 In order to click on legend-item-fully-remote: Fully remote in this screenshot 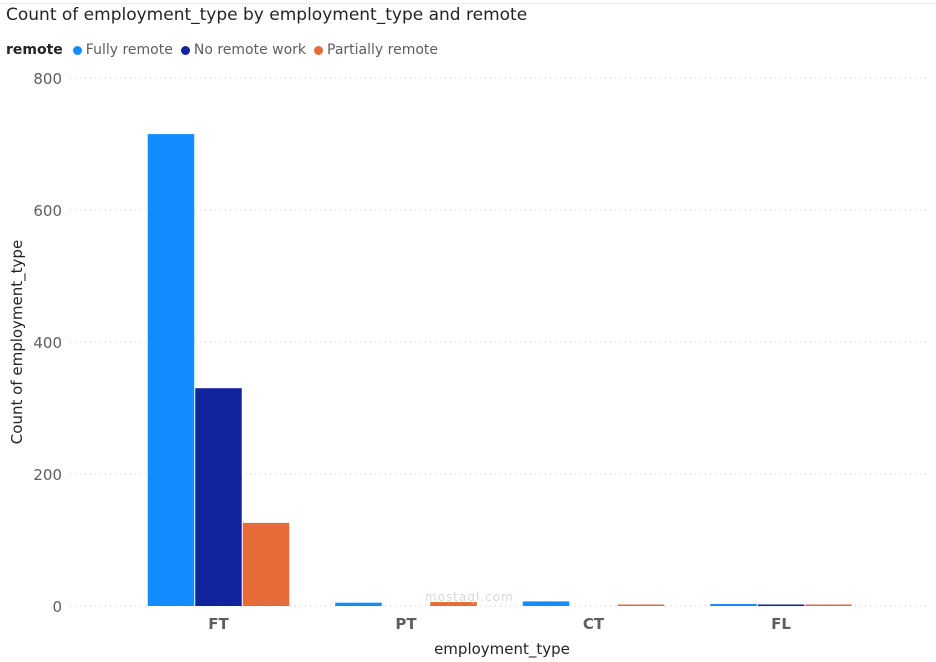, I will do `click(122, 50)`.